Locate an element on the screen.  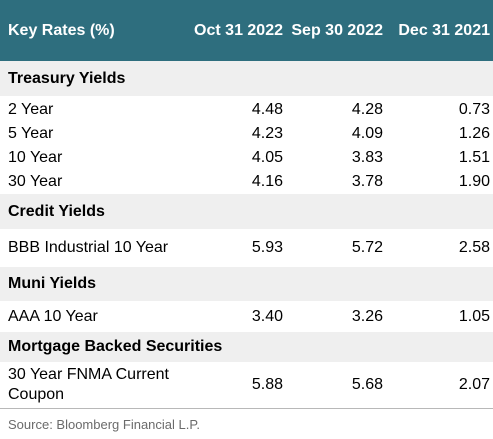
row-value-sep-2022: 5.72 is located at coordinates (367, 247).